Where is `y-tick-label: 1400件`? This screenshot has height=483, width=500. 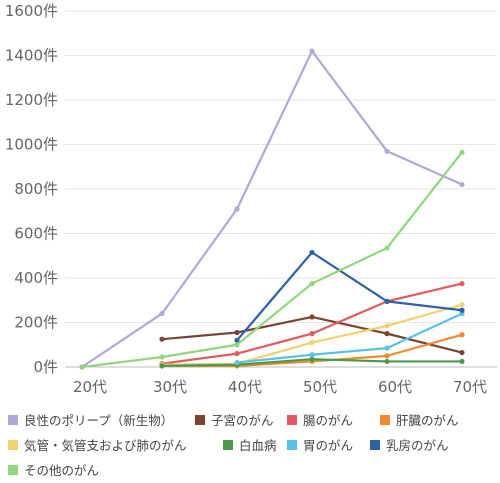
y-tick-label: 1400件 is located at coordinates (31, 56).